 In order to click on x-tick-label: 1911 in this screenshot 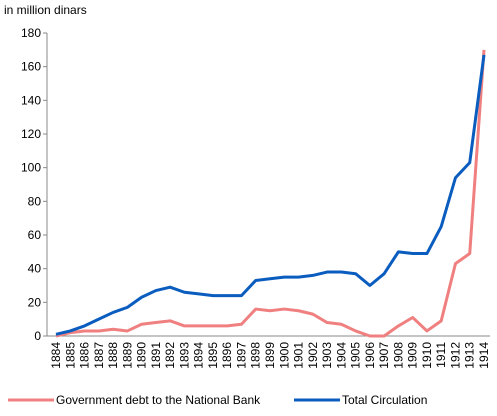, I will do `click(441, 355)`.